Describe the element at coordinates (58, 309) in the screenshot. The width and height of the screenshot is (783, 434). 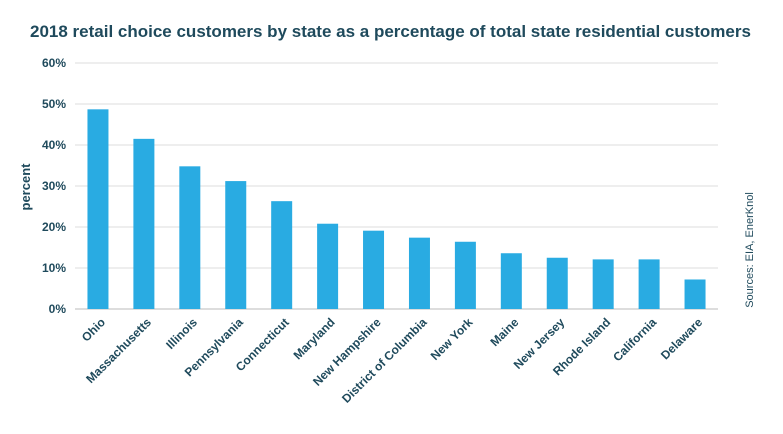
I see `y-tick-label: 0%` at that location.